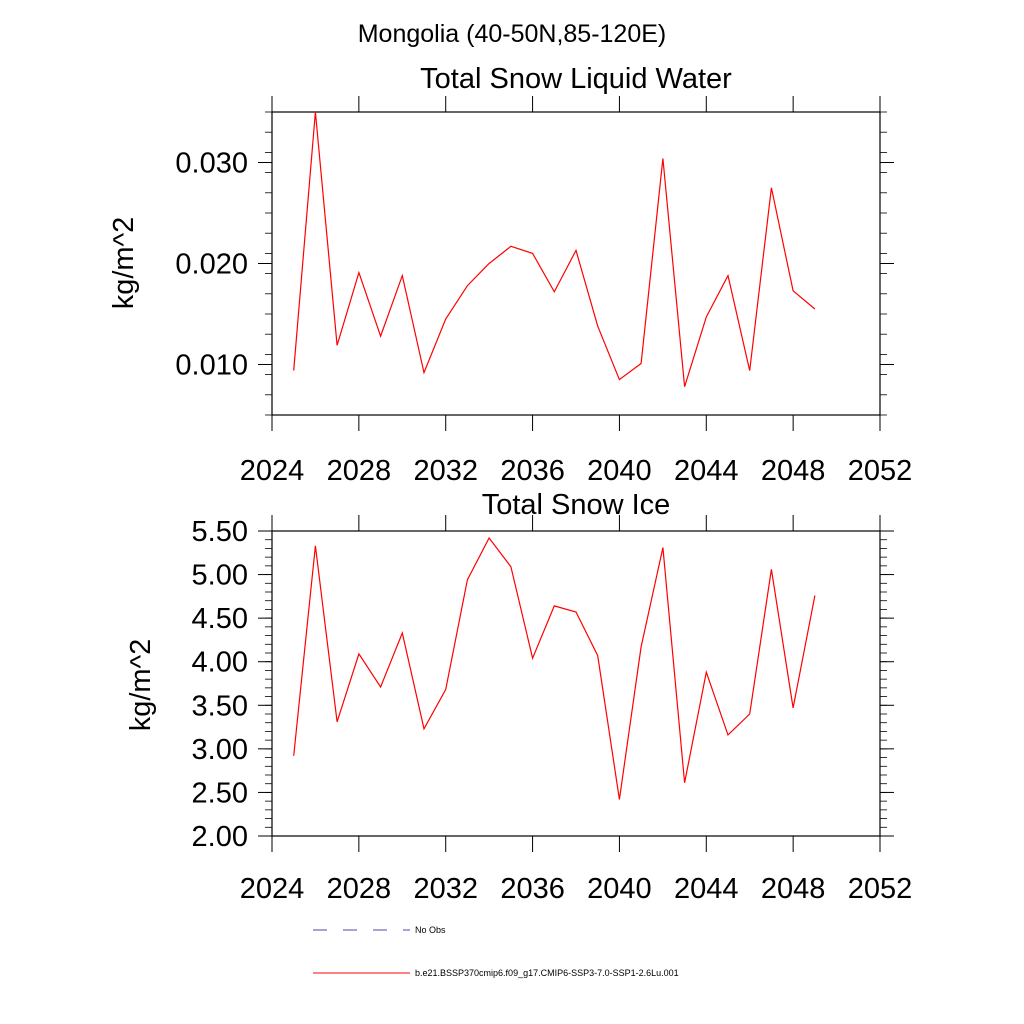 This screenshot has height=1024, width=1024. I want to click on y-tick-label: 0.010, so click(211, 366).